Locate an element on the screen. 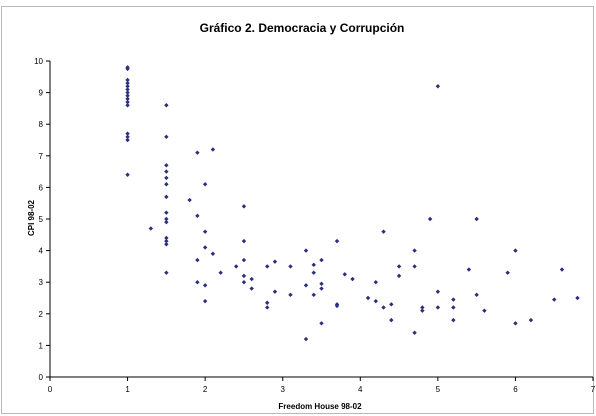 Image resolution: width=596 pixels, height=416 pixels. x-tick-label: 3 is located at coordinates (282, 389).